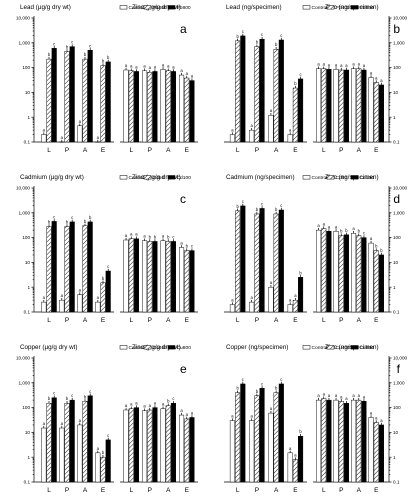  I want to click on legend-label-cd100: Cd100, so click(184, 178).